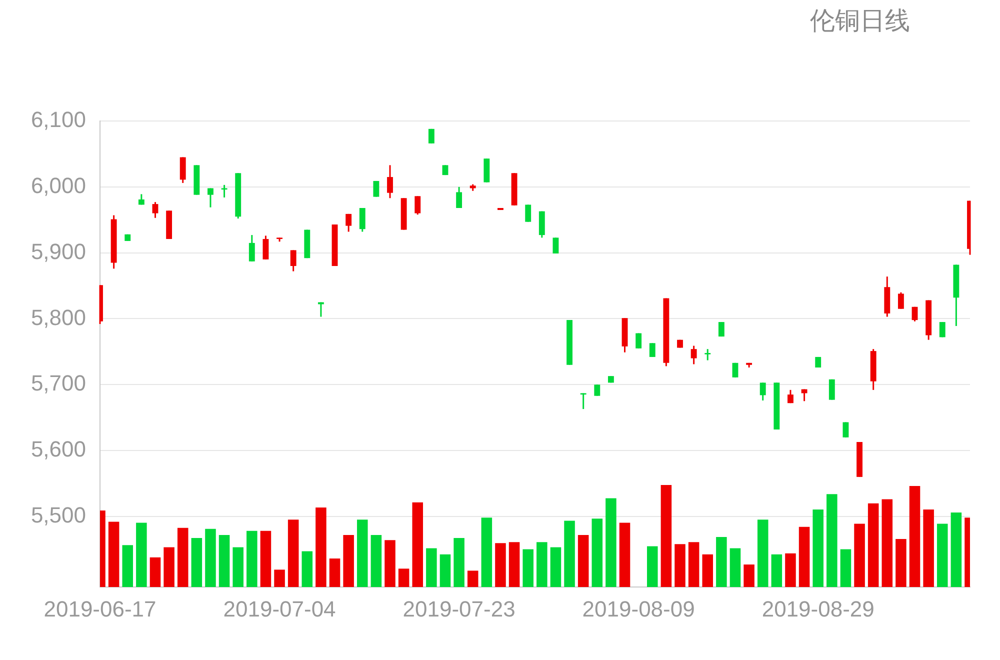 Image resolution: width=1000 pixels, height=660 pixels. Describe the element at coordinates (58, 449) in the screenshot. I see `y-tick-label: 5,600` at that location.